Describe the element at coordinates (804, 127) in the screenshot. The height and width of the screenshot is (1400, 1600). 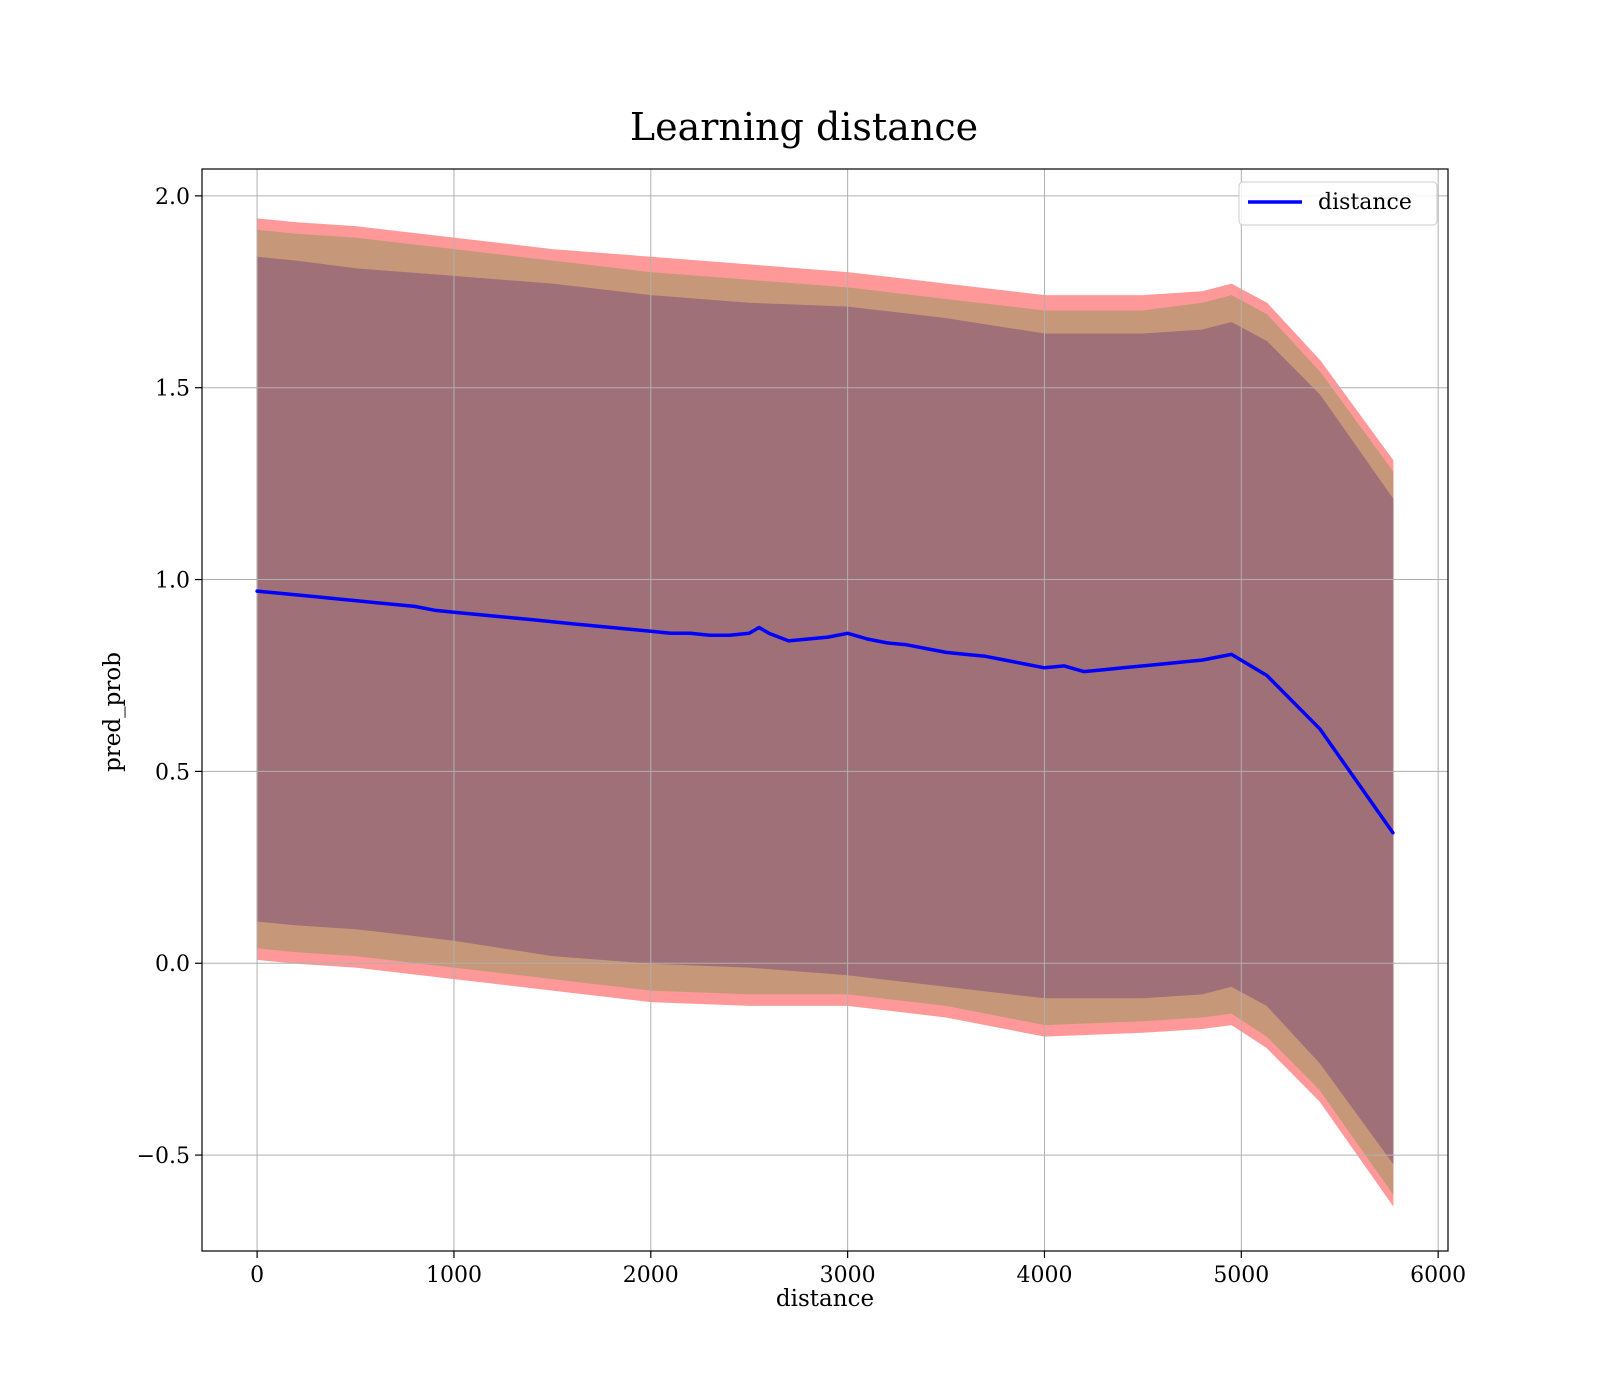
I see `chart-title: Learning distance` at that location.